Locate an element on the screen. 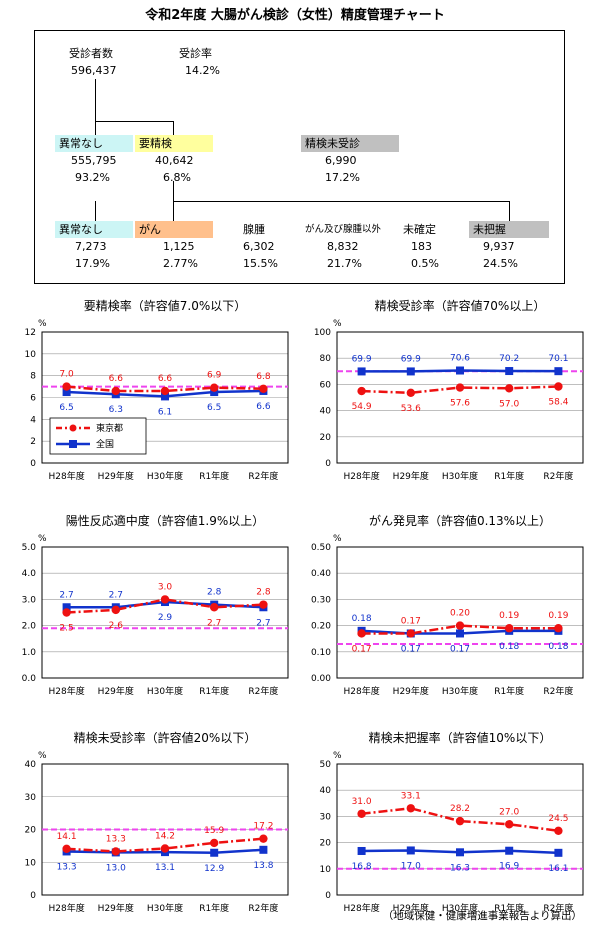 The image size is (590, 927). tokyo-series-line is located at coordinates (460, 820).